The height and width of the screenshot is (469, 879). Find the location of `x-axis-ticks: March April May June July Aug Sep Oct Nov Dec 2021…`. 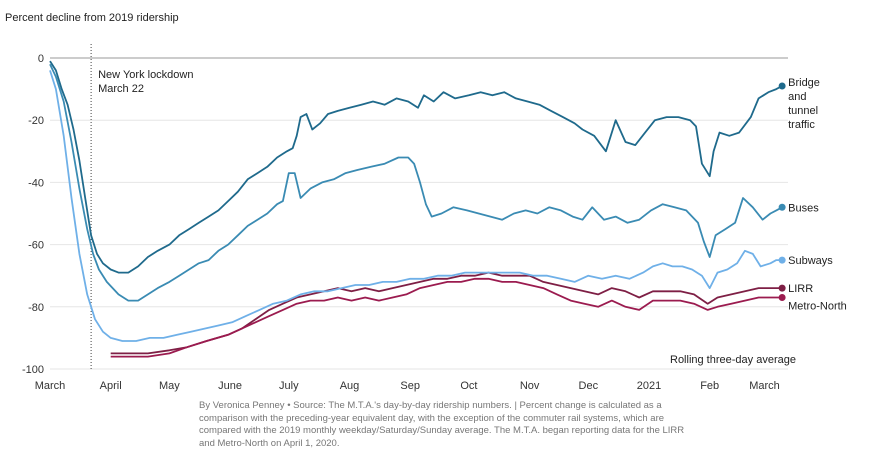

x-axis-ticks: March April May June July Aug Sep Oct Nov Dec 2021… is located at coordinates (407, 386).